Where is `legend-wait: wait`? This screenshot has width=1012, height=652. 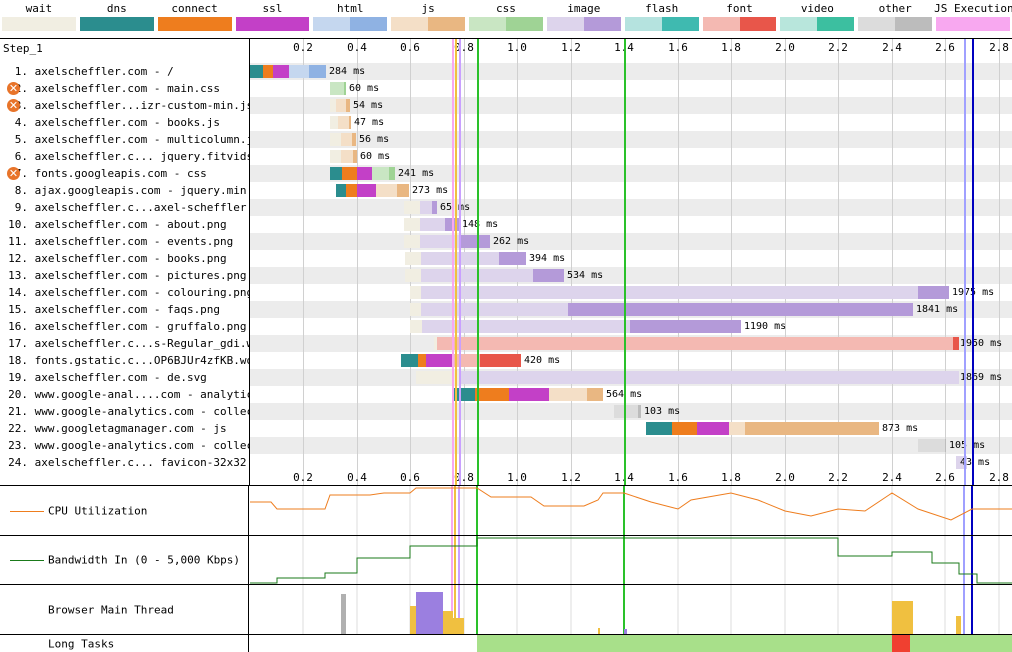
legend-wait: wait is located at coordinates (39, 17).